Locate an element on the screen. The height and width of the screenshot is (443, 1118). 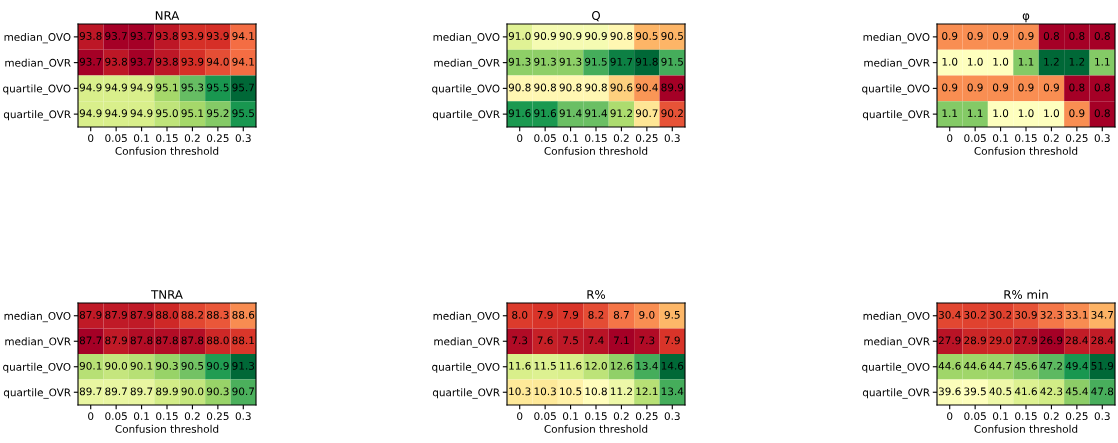
data-label: 12.1 is located at coordinates (647, 391).